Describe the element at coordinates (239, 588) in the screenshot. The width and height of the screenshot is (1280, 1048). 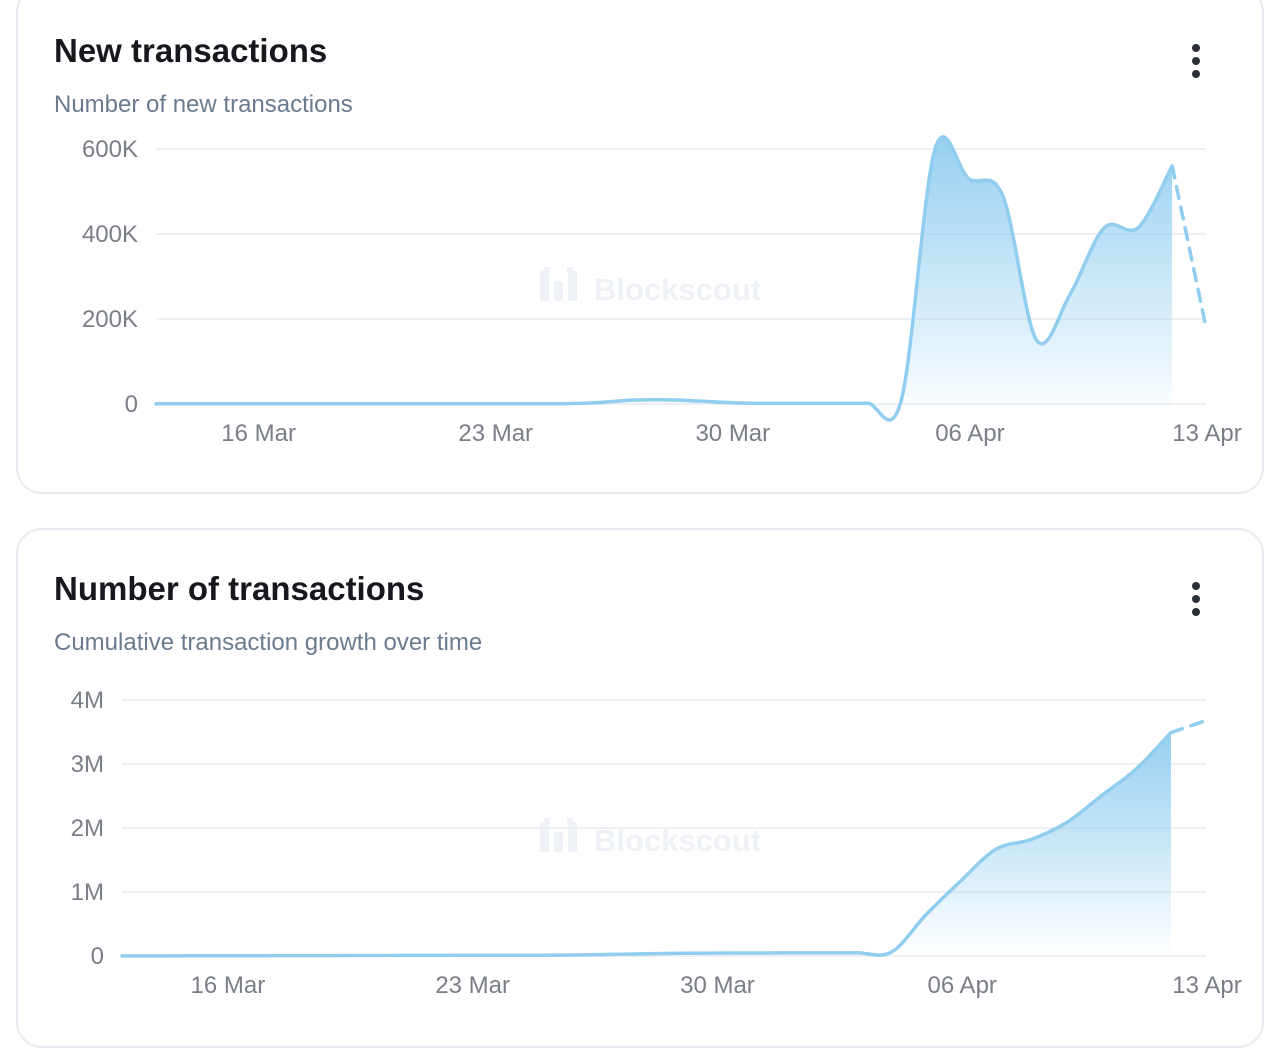
I see `chart-title: Number of transactions` at that location.